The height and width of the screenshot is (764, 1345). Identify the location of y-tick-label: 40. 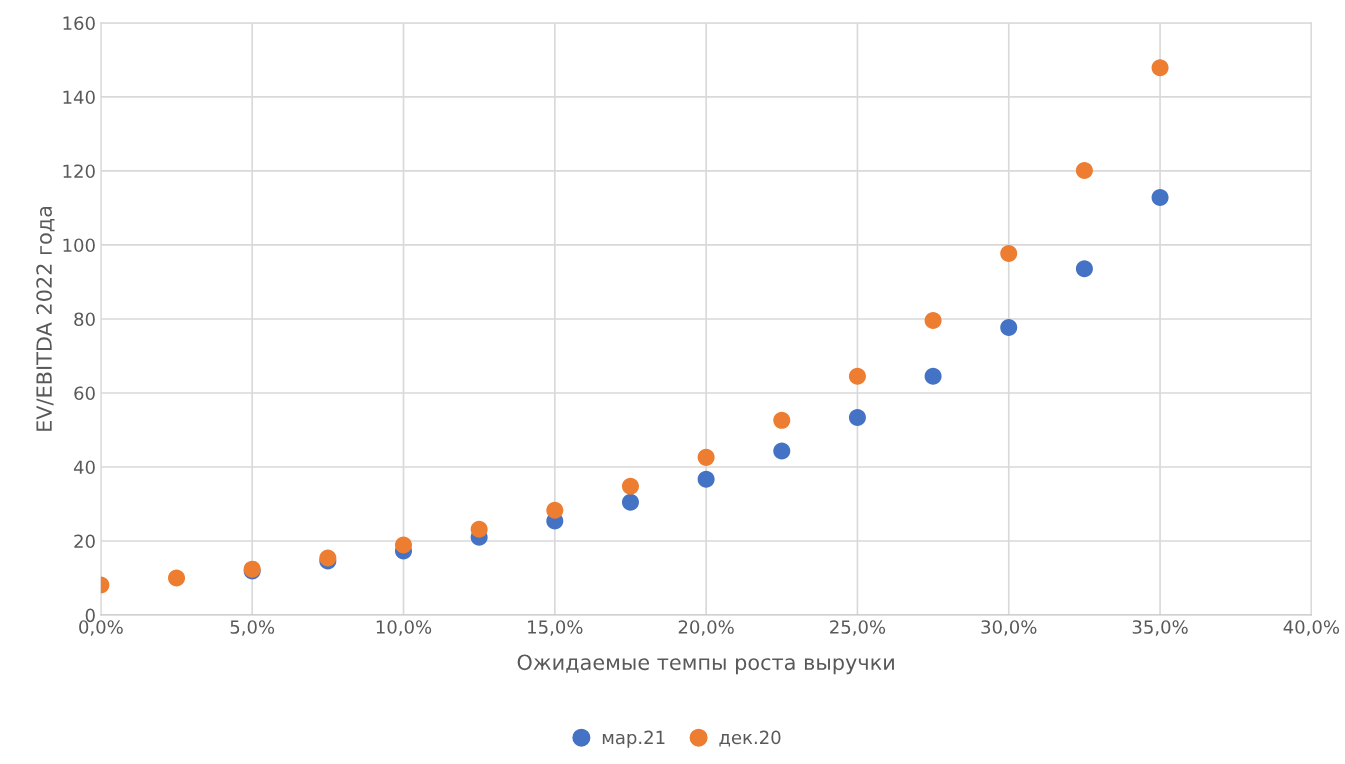
(84, 467).